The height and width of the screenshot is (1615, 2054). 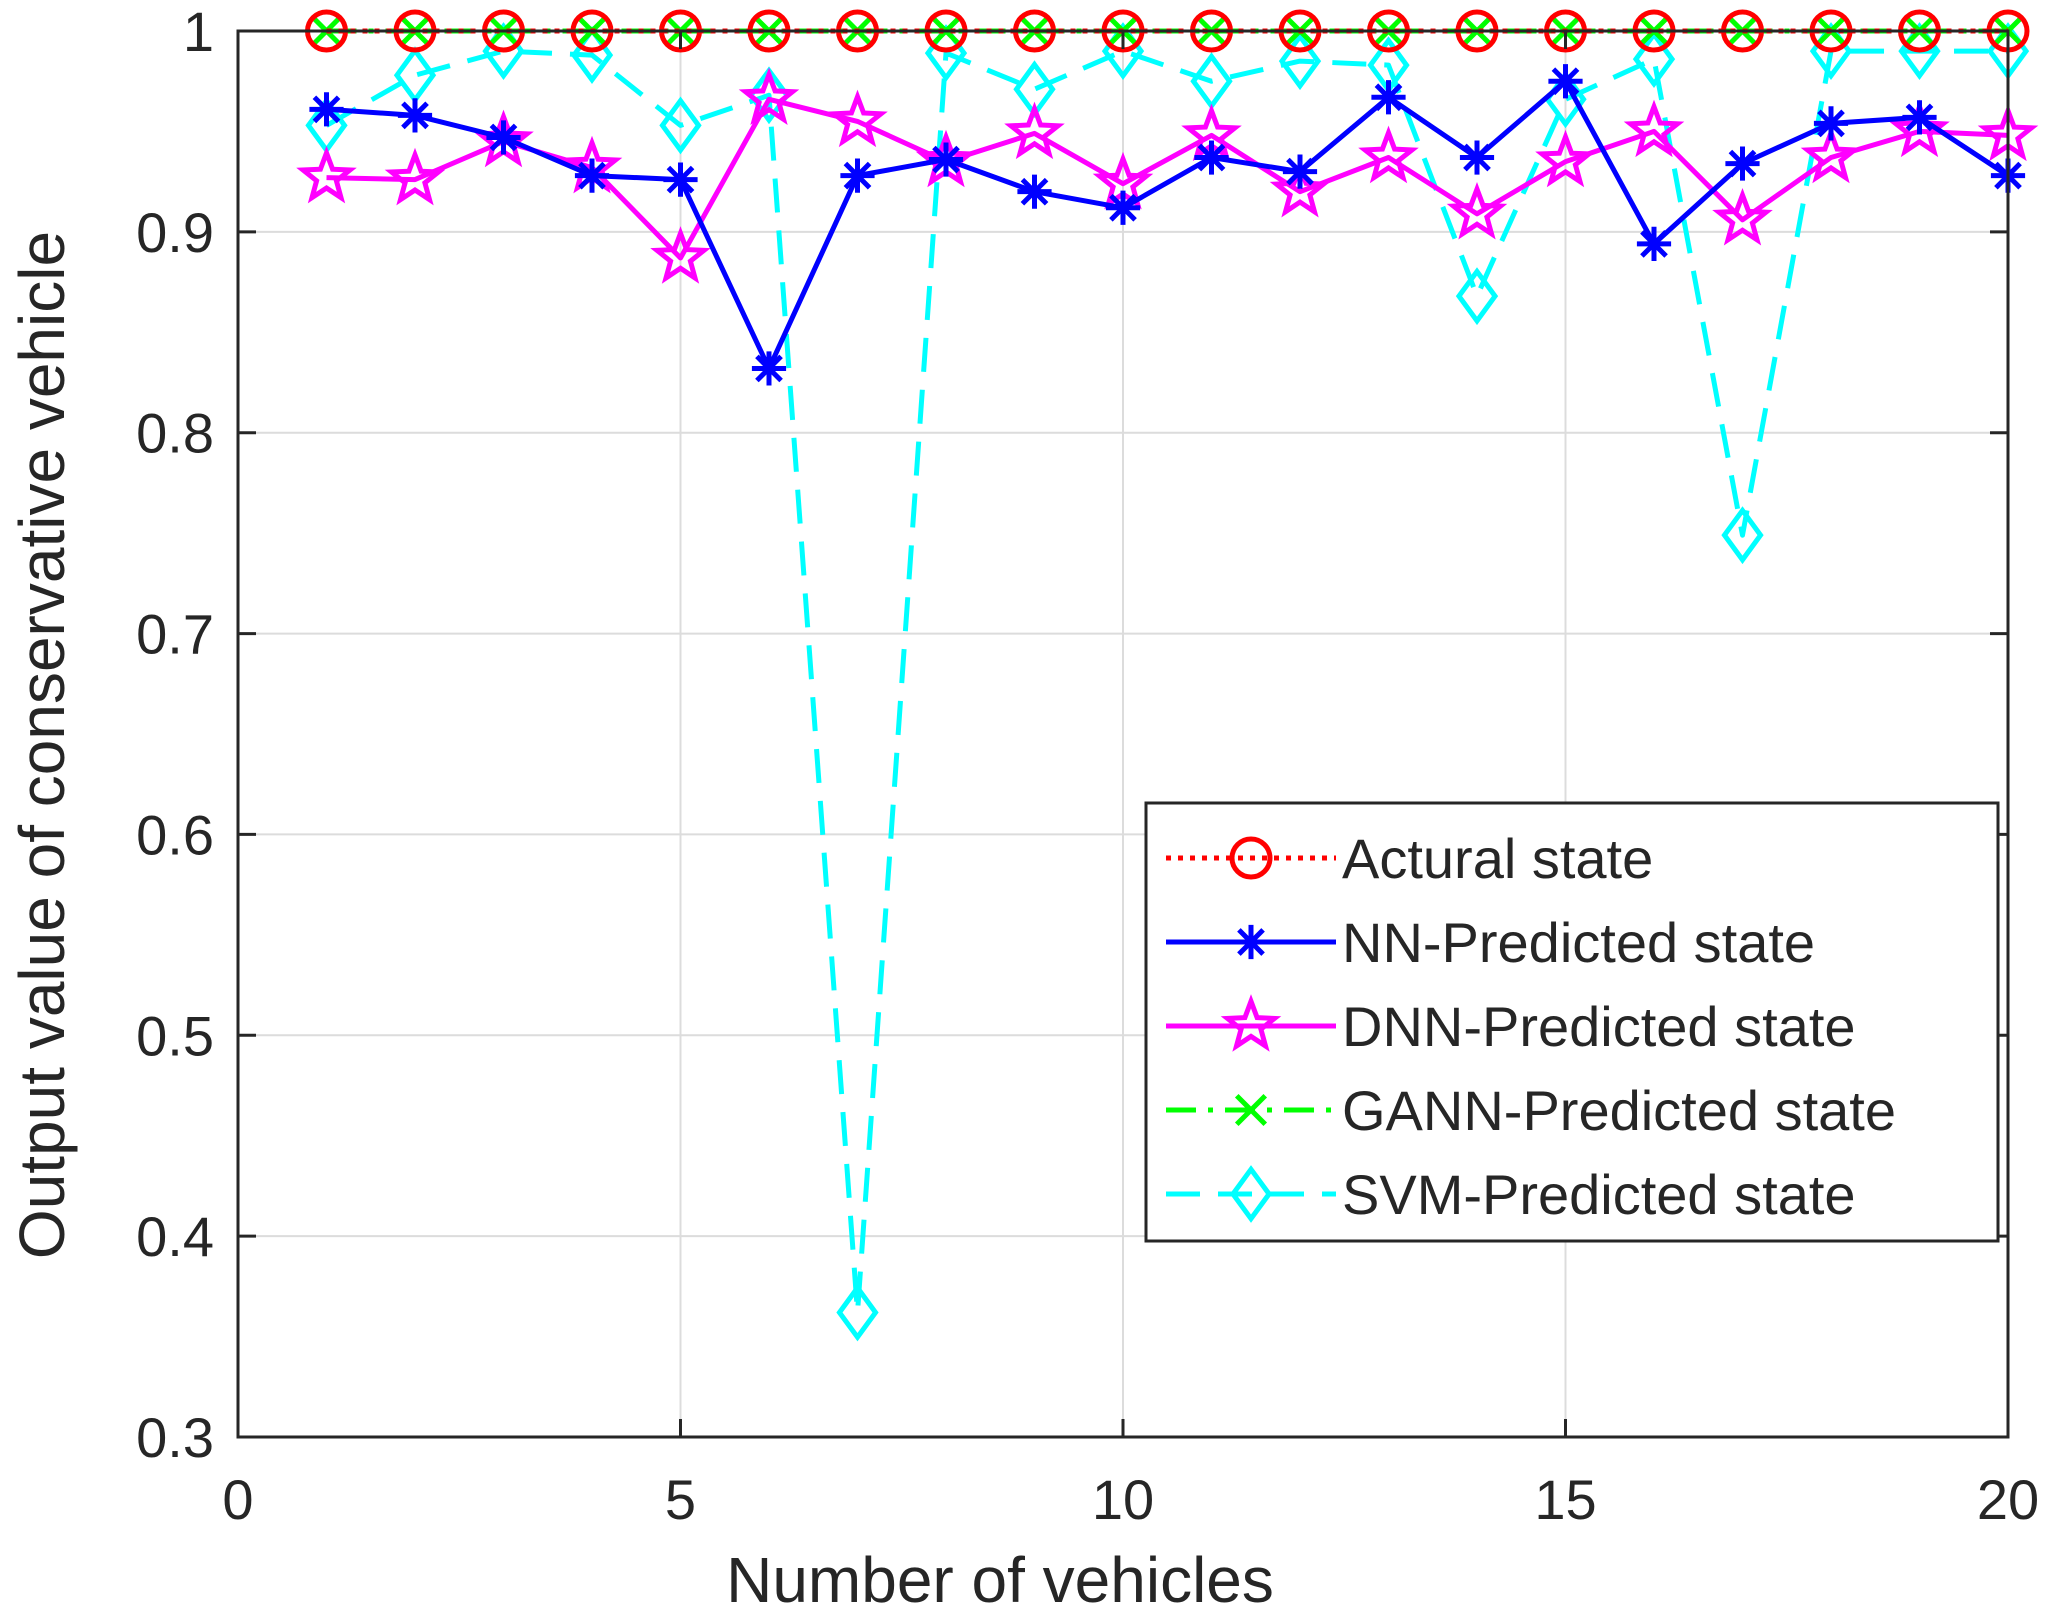 I want to click on y-tick-label: 0.7, so click(x=175, y=634).